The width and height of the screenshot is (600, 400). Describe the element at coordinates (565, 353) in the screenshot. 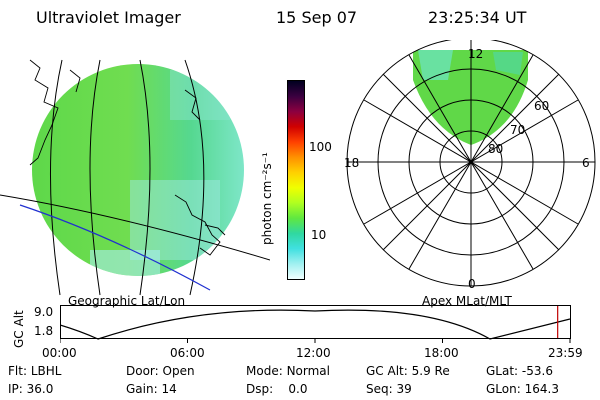

I see `altitude-xtick-2359: 23:59` at that location.